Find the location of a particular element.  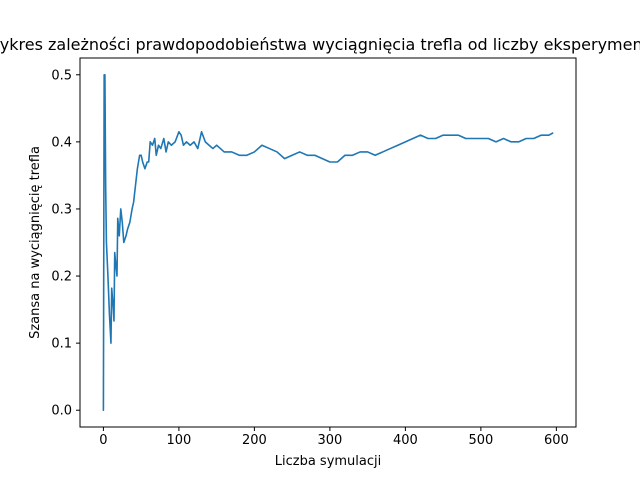

x-tick-label: 300 is located at coordinates (329, 440).